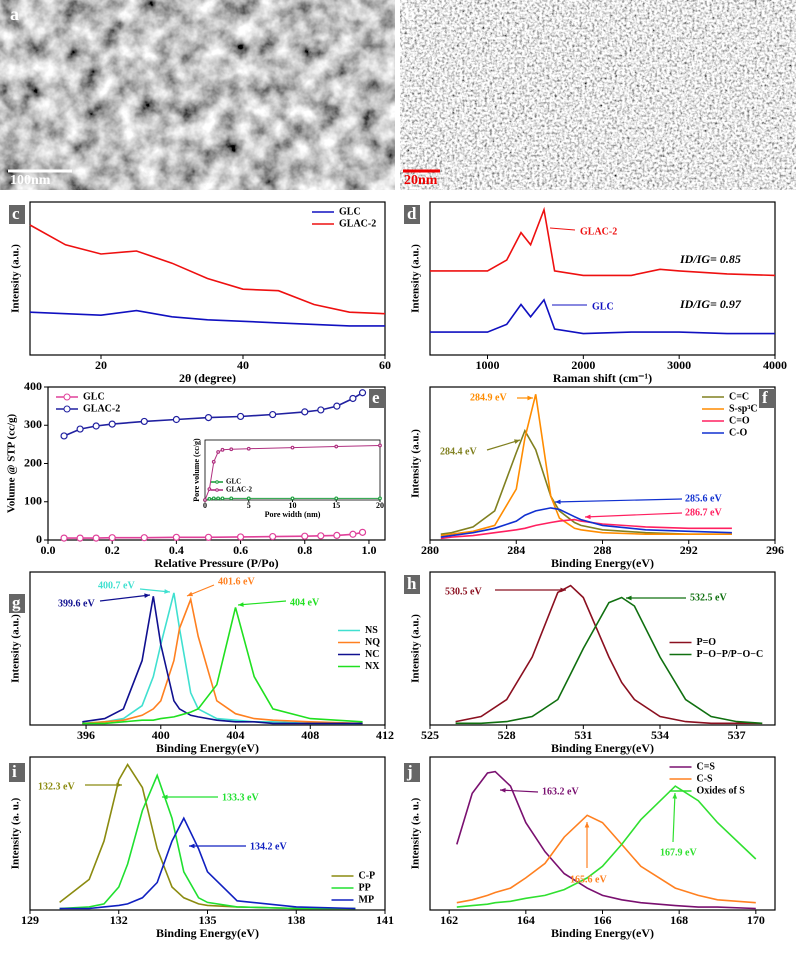 This screenshot has height=953, width=796. Describe the element at coordinates (588, 879) in the screenshot. I see `annotation: 165.6 eV` at that location.